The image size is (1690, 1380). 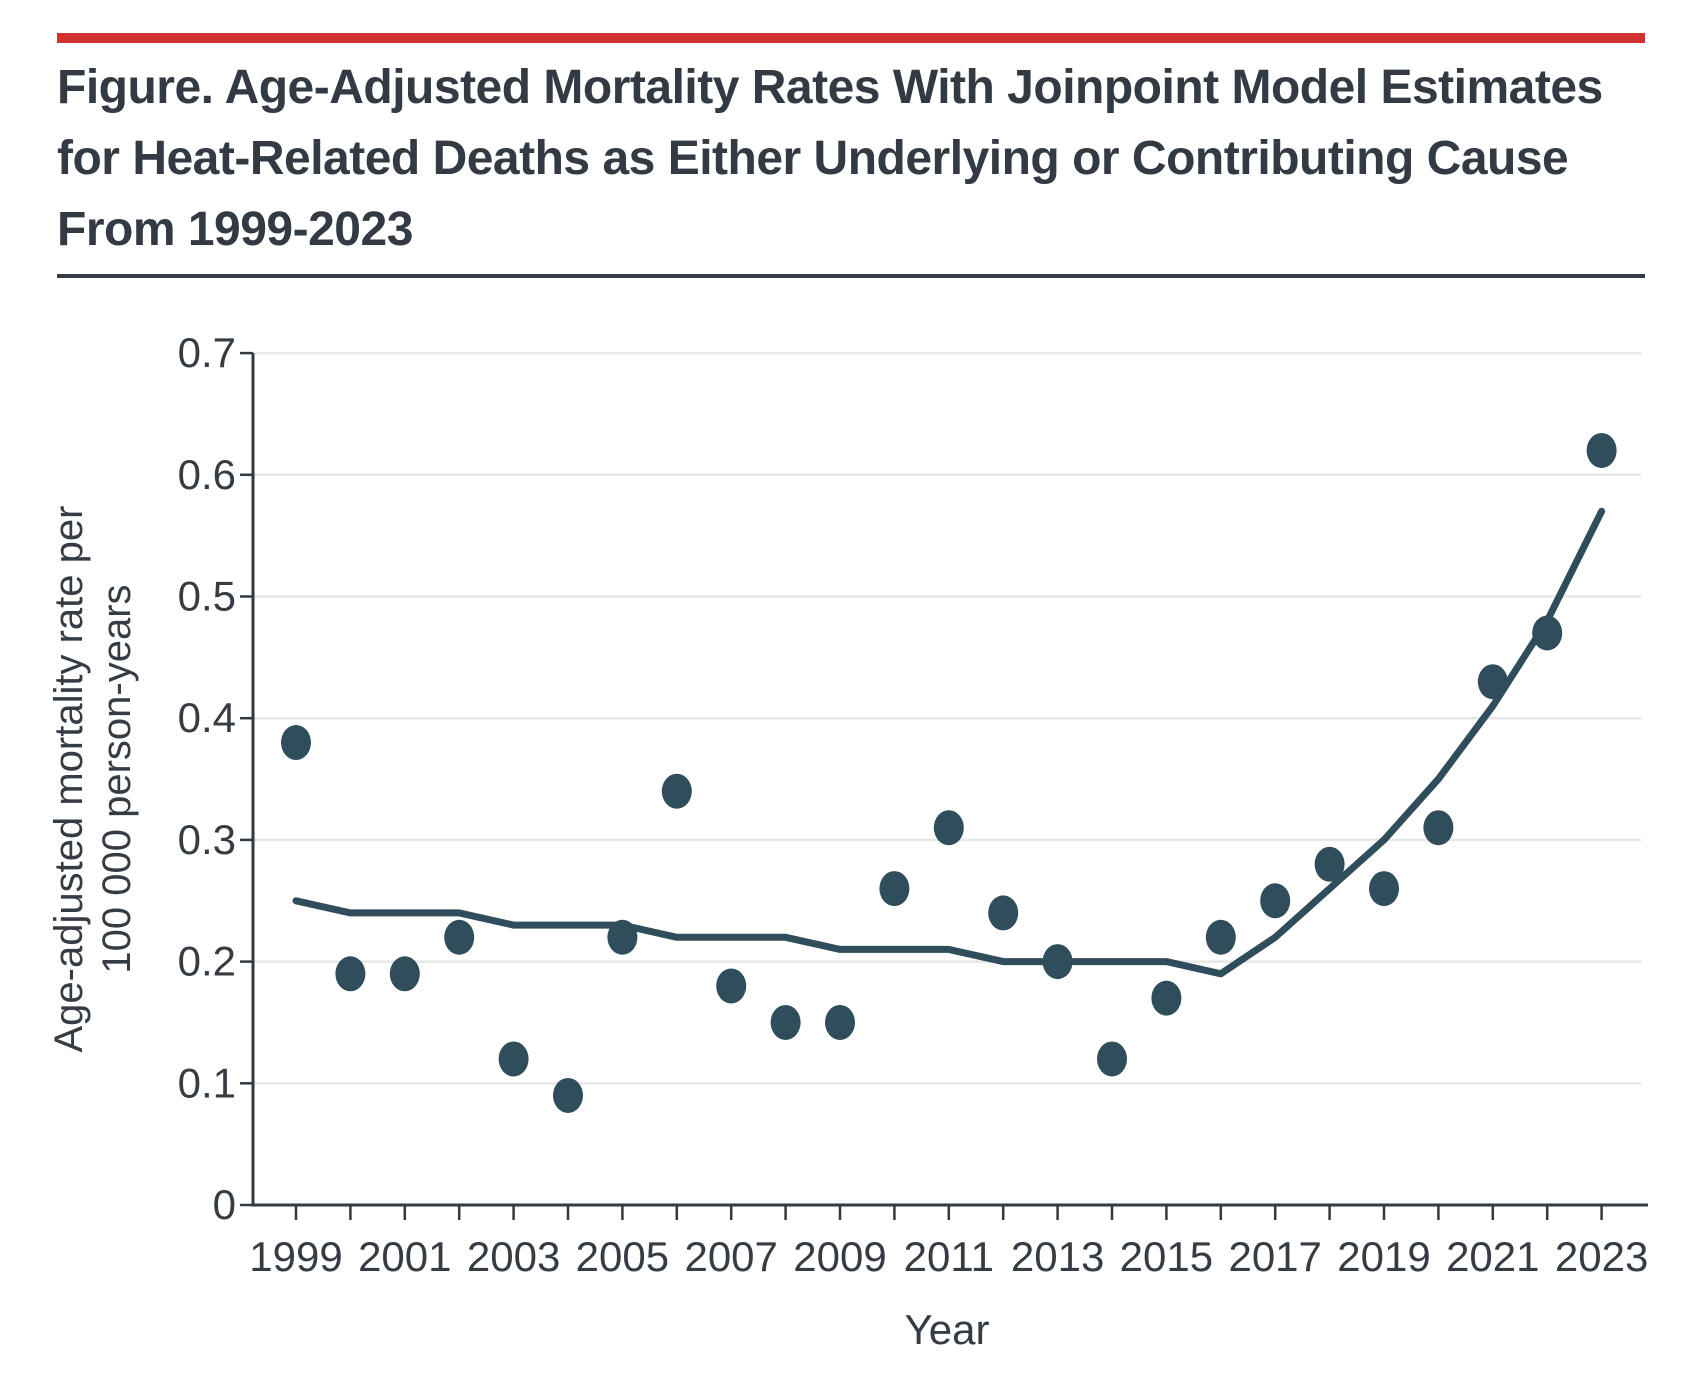 I want to click on x-axis-title: Year, so click(x=947, y=1329).